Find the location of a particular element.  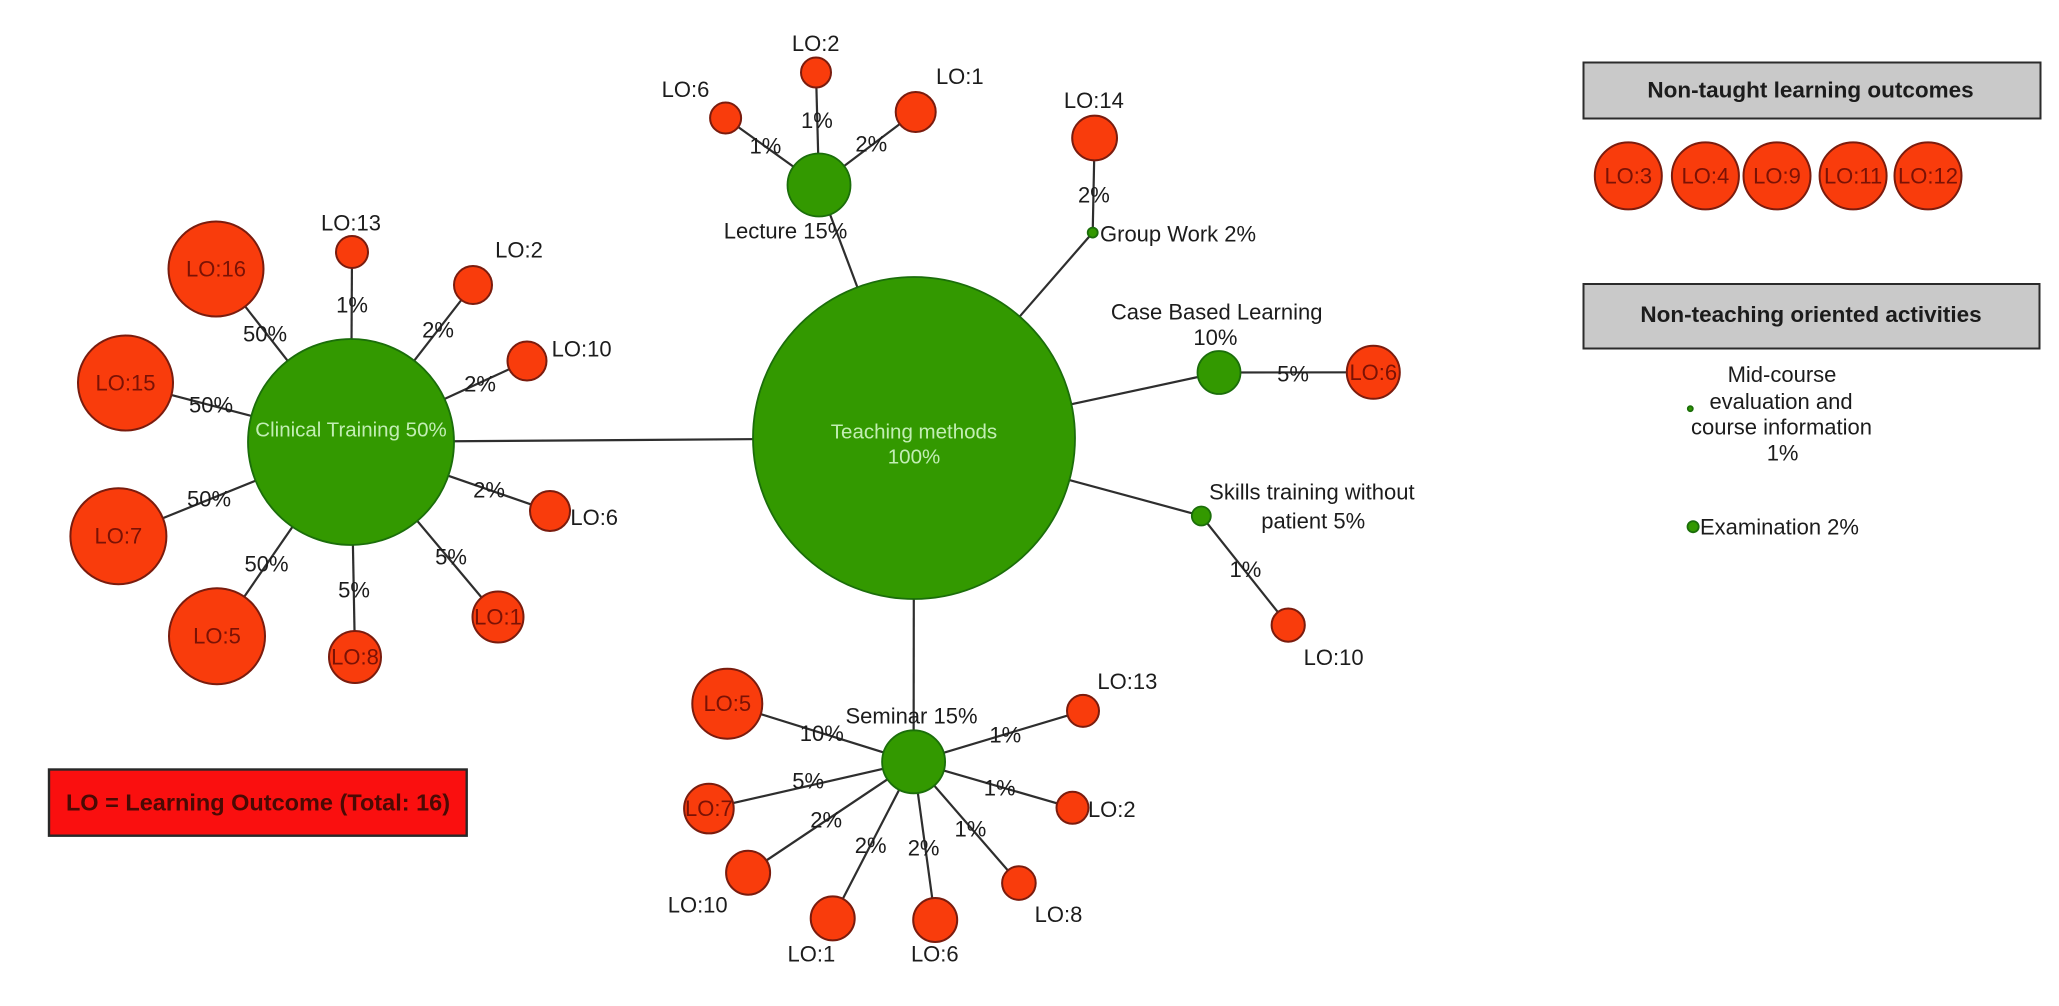

svg-text: Non-taught learning outcomes is located at coordinates (1810, 90).